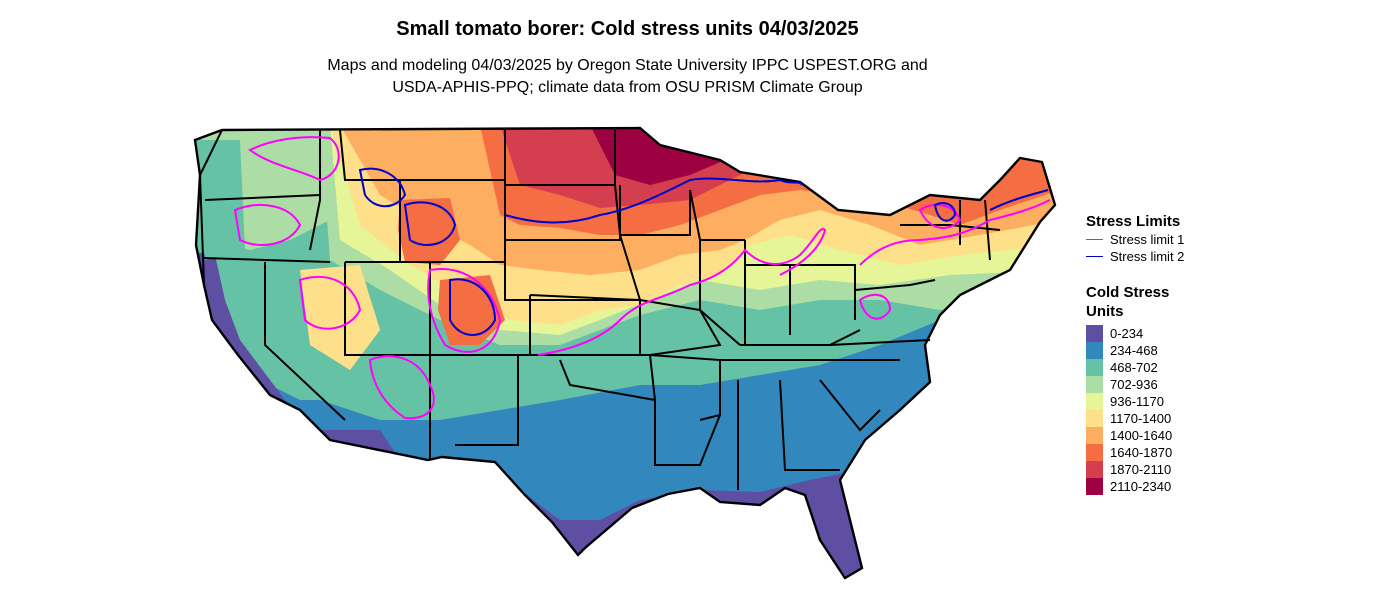  I want to click on ar-la-border, so click(687, 433).